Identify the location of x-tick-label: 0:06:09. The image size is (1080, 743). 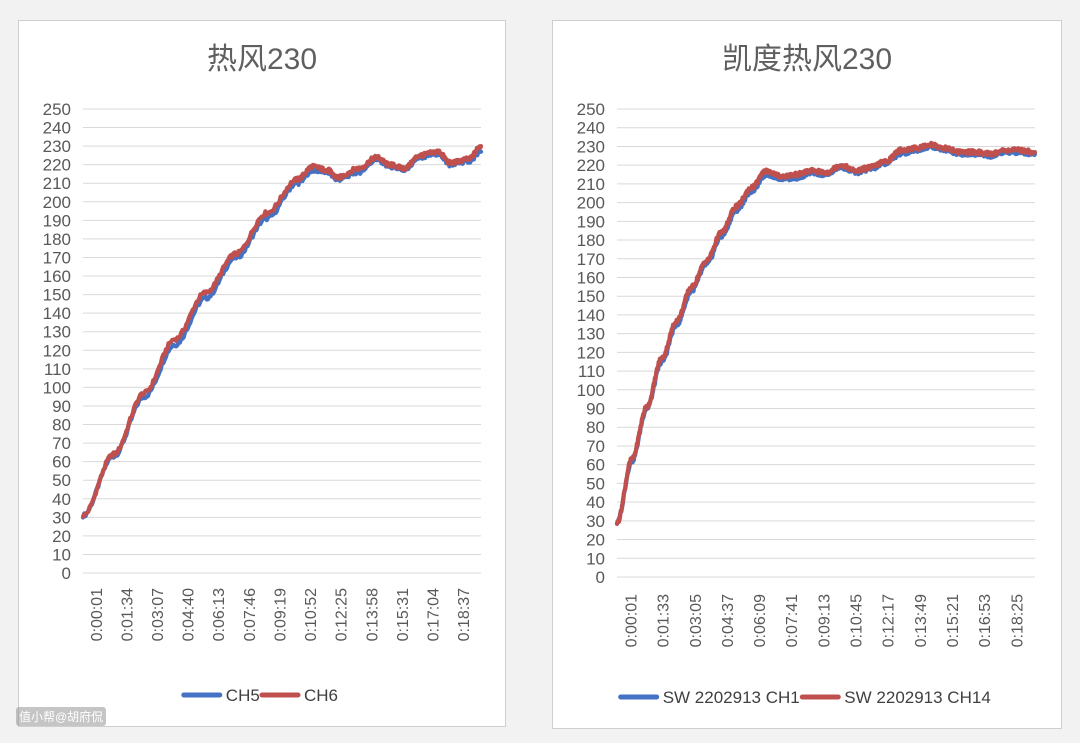
(760, 620).